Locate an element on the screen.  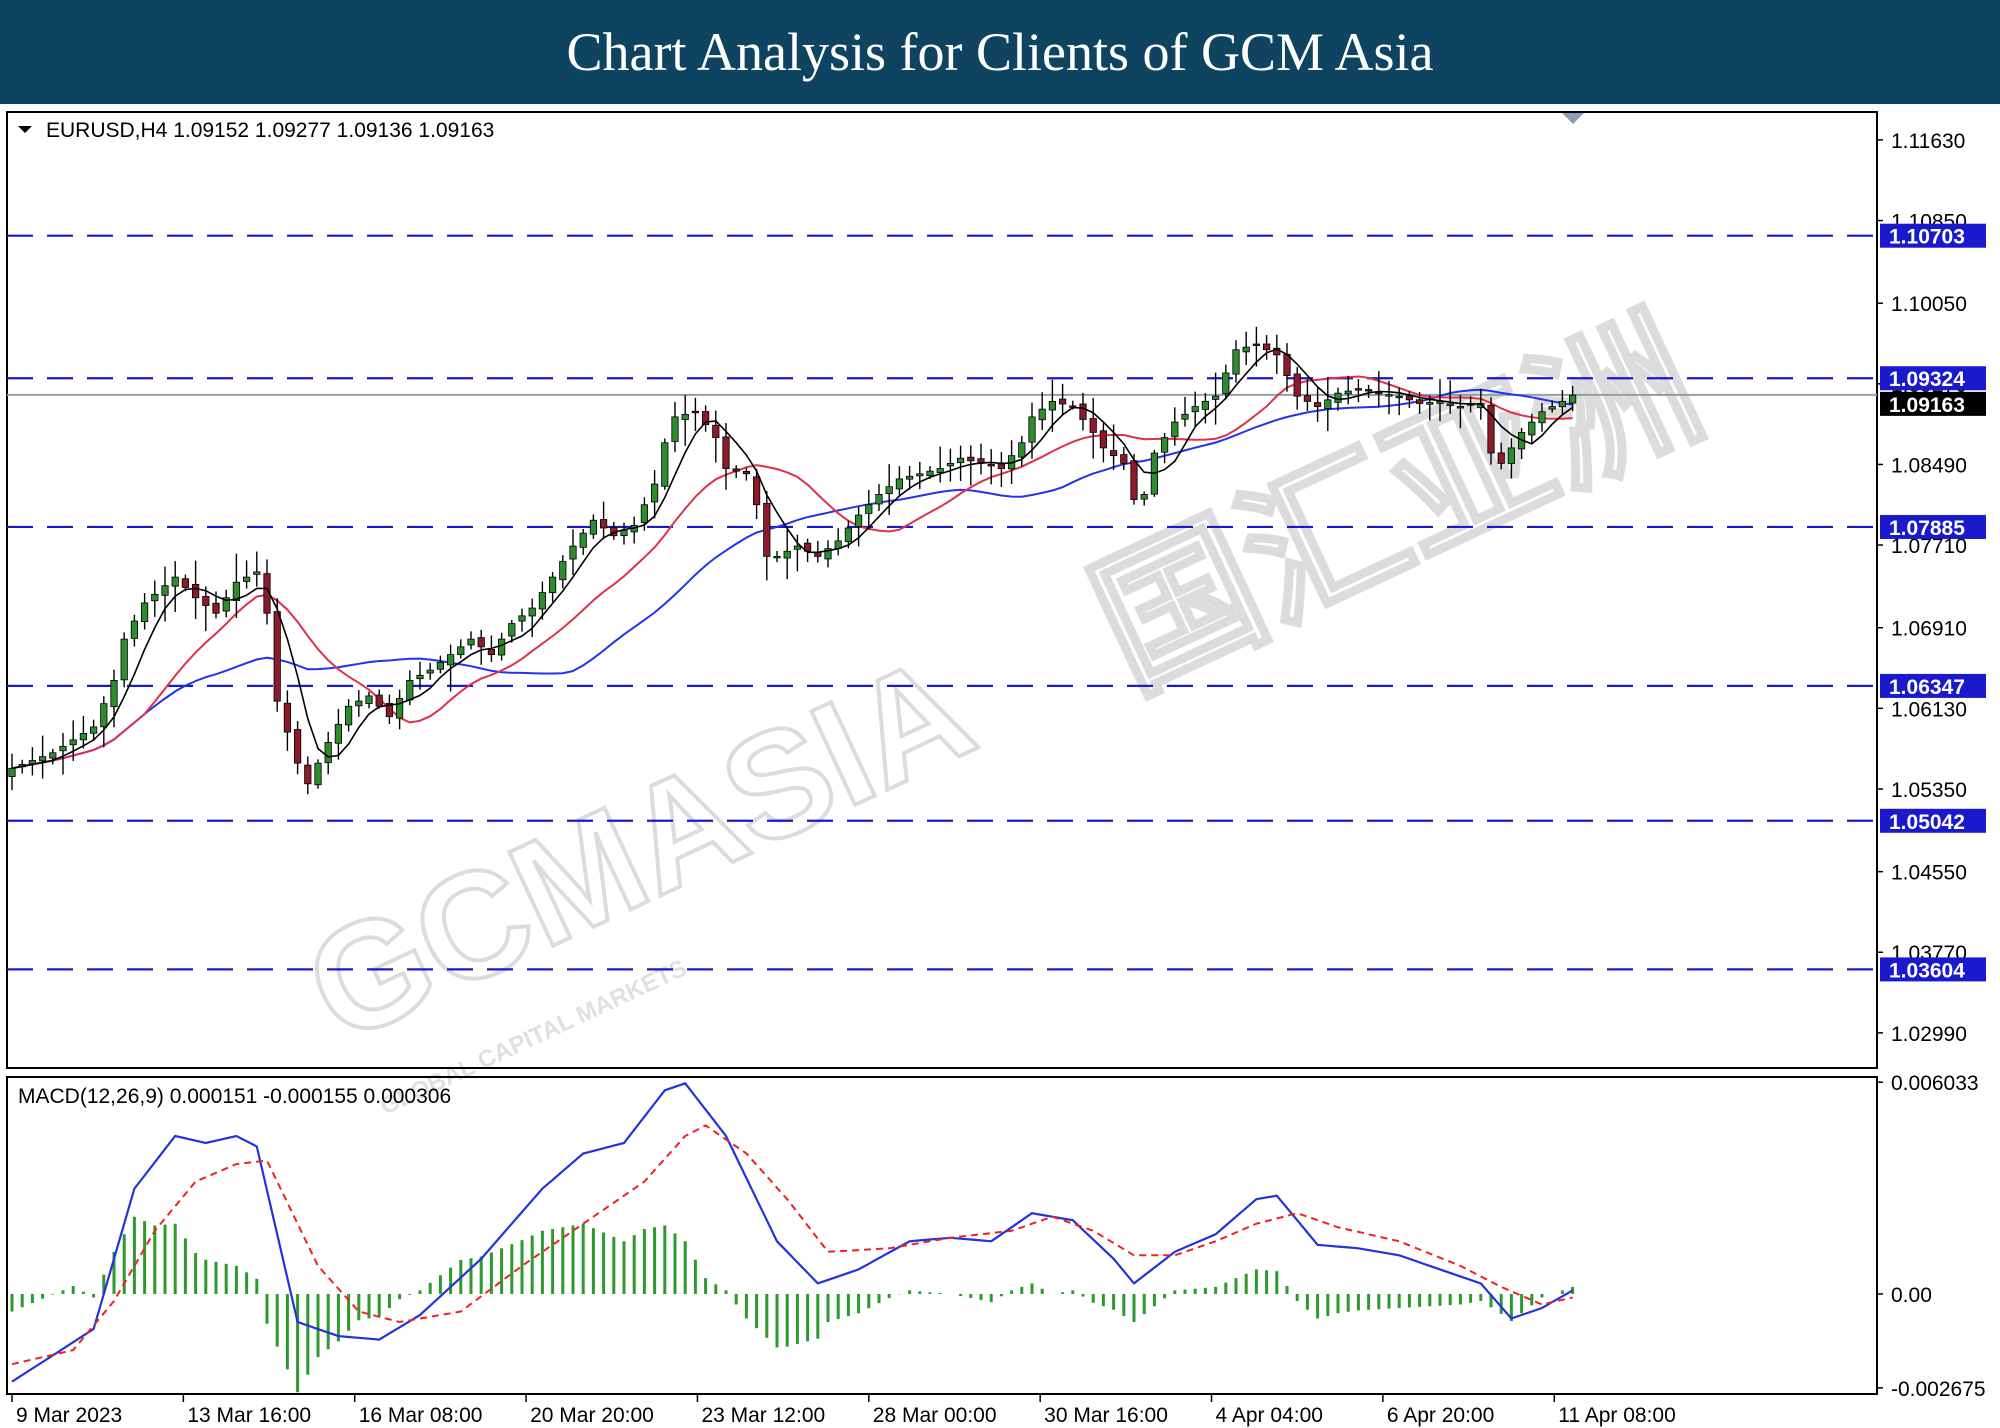
shift-marker-icon is located at coordinates (1573, 118).